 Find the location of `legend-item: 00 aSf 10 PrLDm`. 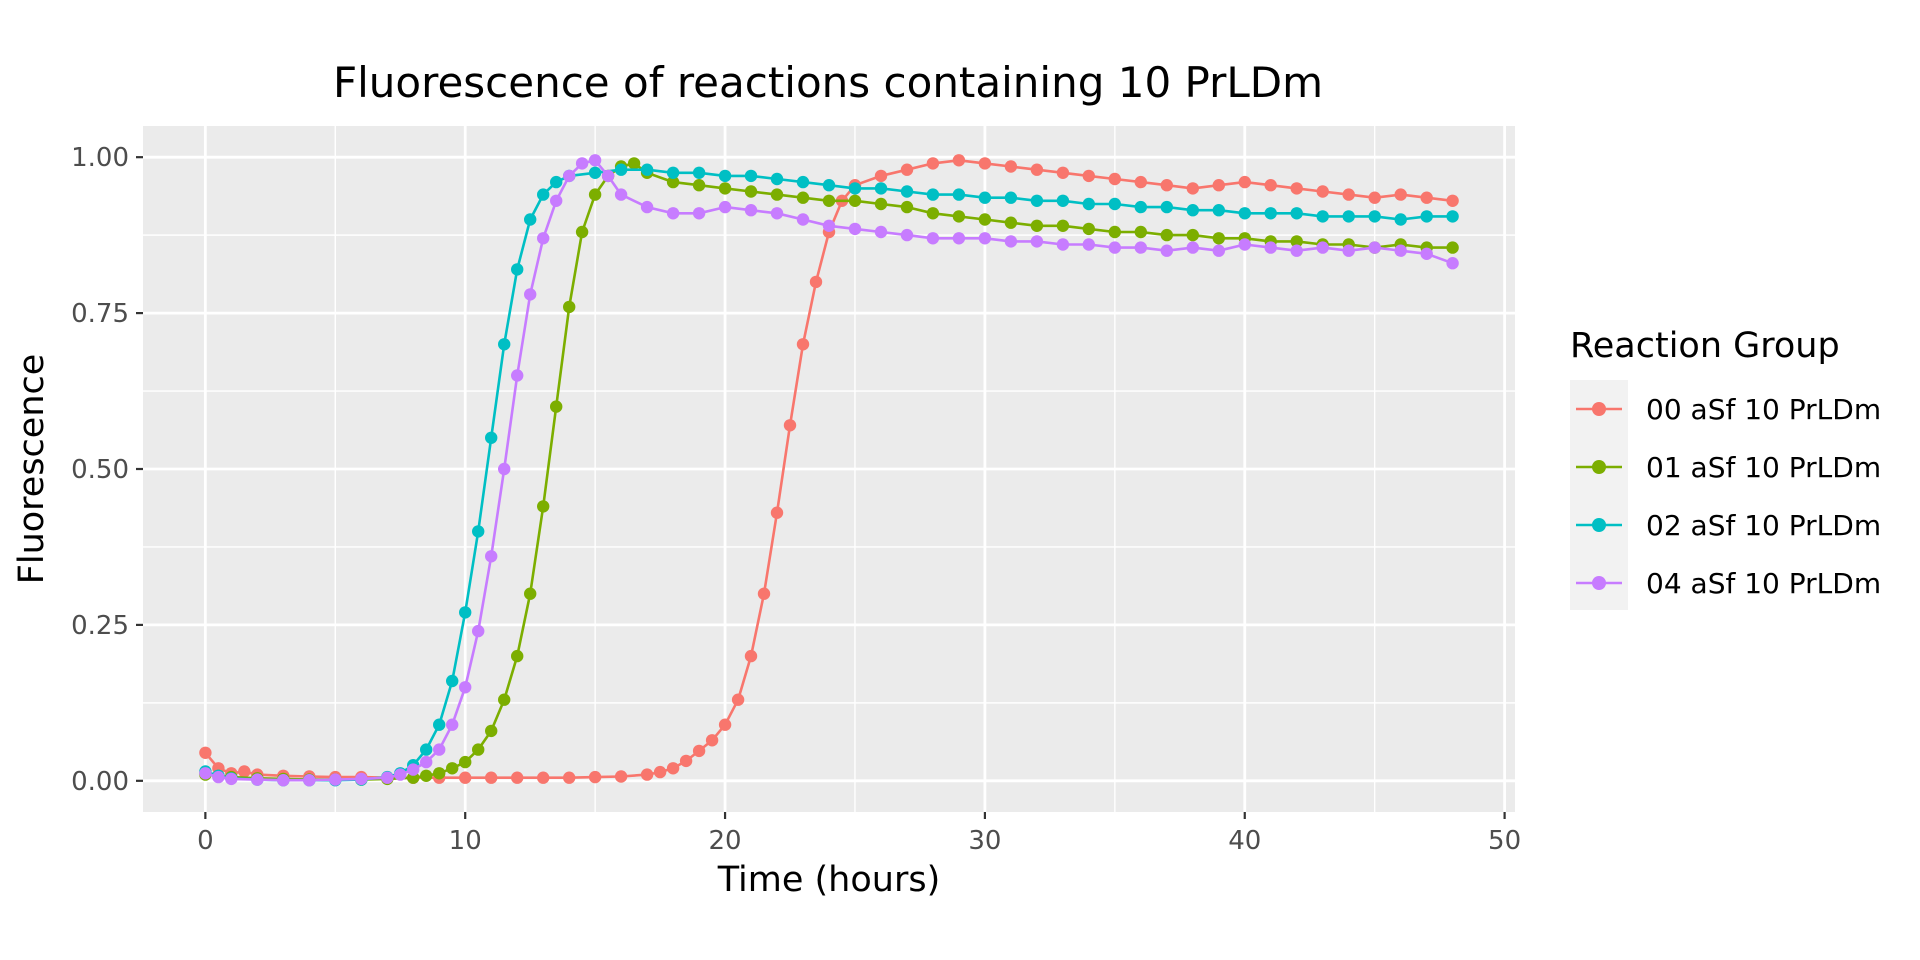

legend-item: 00 aSf 10 PrLDm is located at coordinates (1728, 409).